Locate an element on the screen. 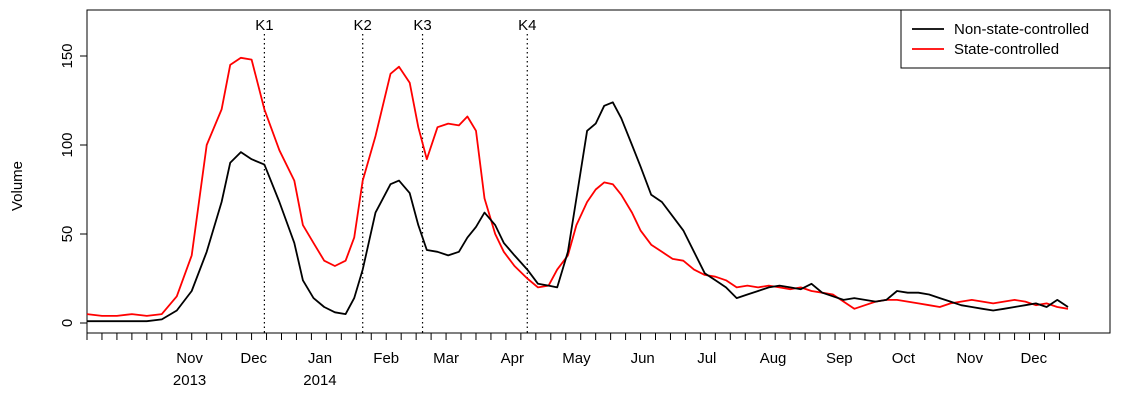 This screenshot has width=1130, height=399. y-axis: 0 50 100 150 is located at coordinates (73, 185).